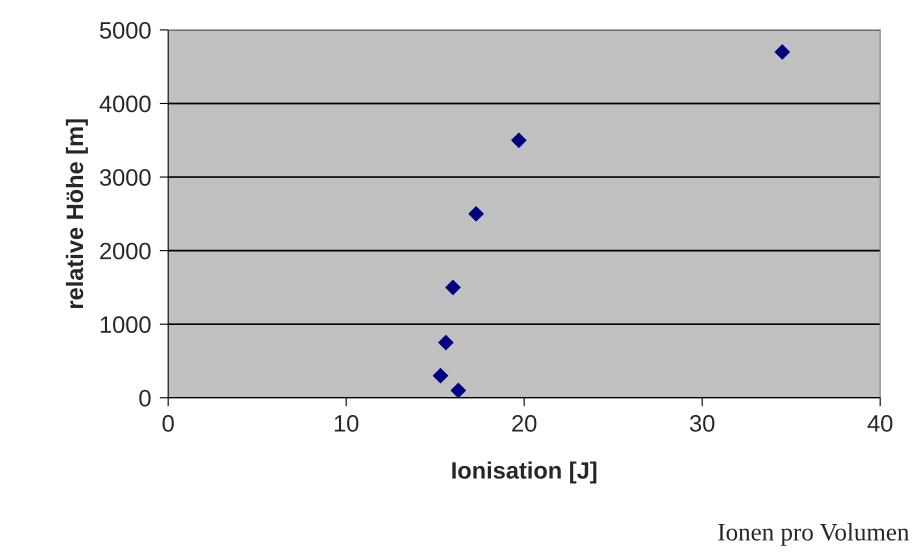 The width and height of the screenshot is (914, 554). What do you see at coordinates (168, 423) in the screenshot?
I see `x-tick-label: 0` at bounding box center [168, 423].